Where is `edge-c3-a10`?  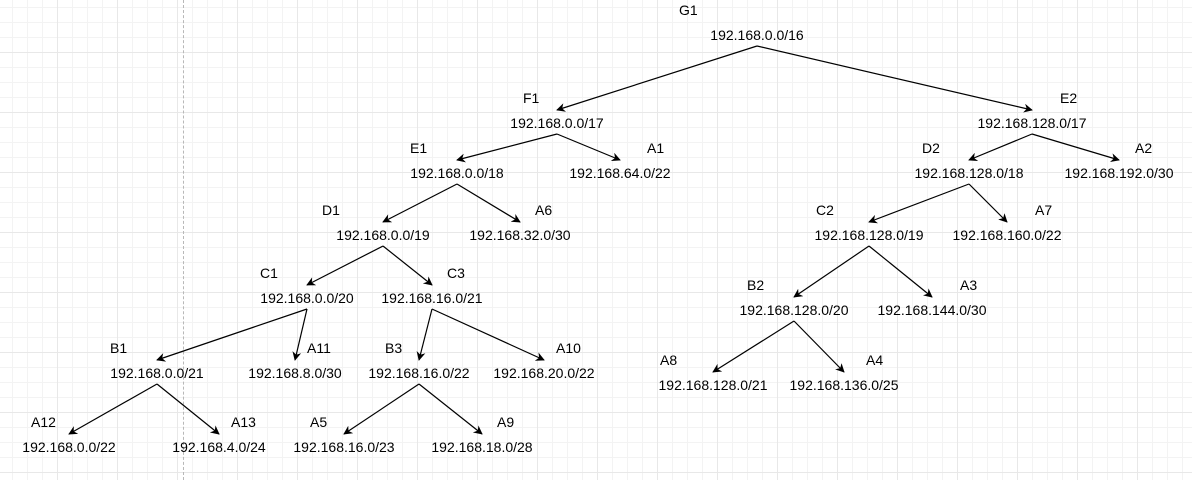 edge-c3-a10 is located at coordinates (488, 334).